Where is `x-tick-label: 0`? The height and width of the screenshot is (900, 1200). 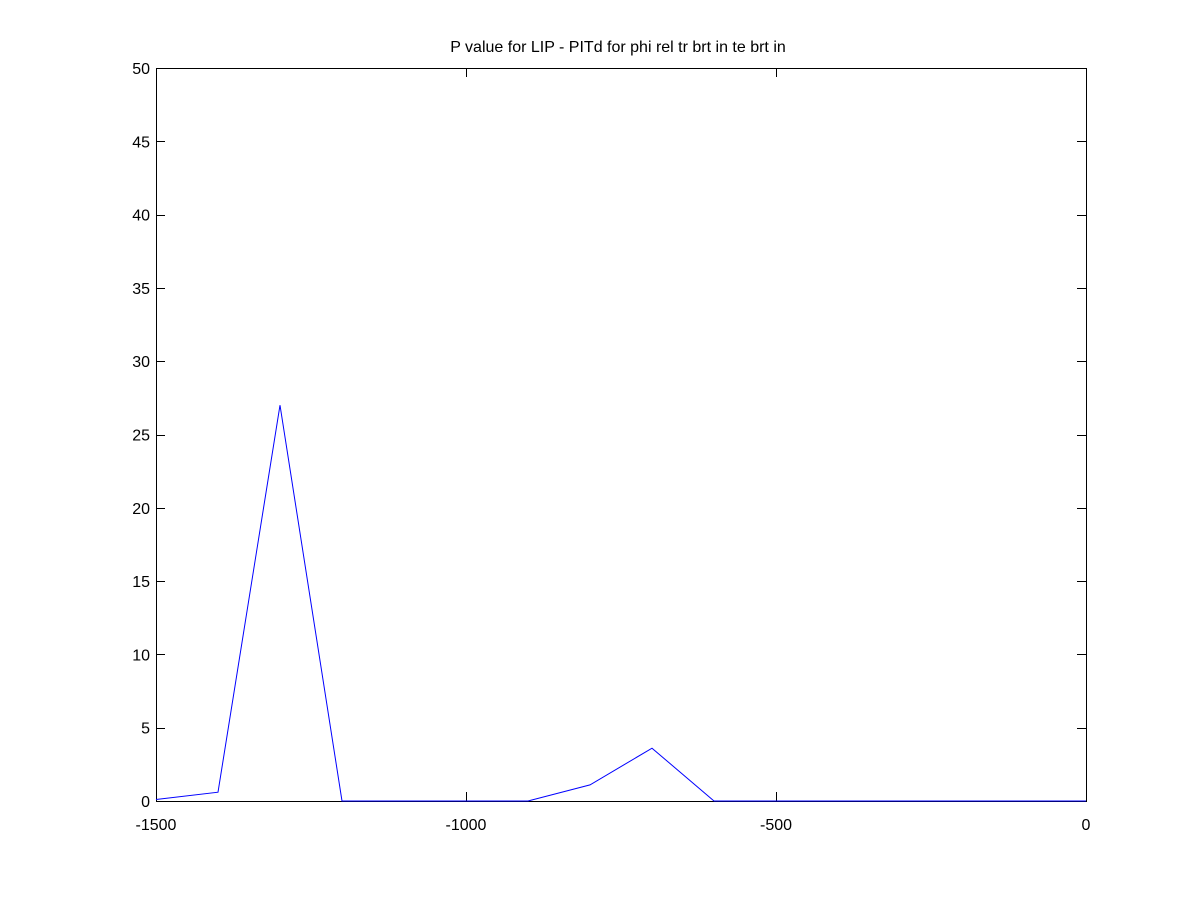
x-tick-label: 0 is located at coordinates (1086, 825).